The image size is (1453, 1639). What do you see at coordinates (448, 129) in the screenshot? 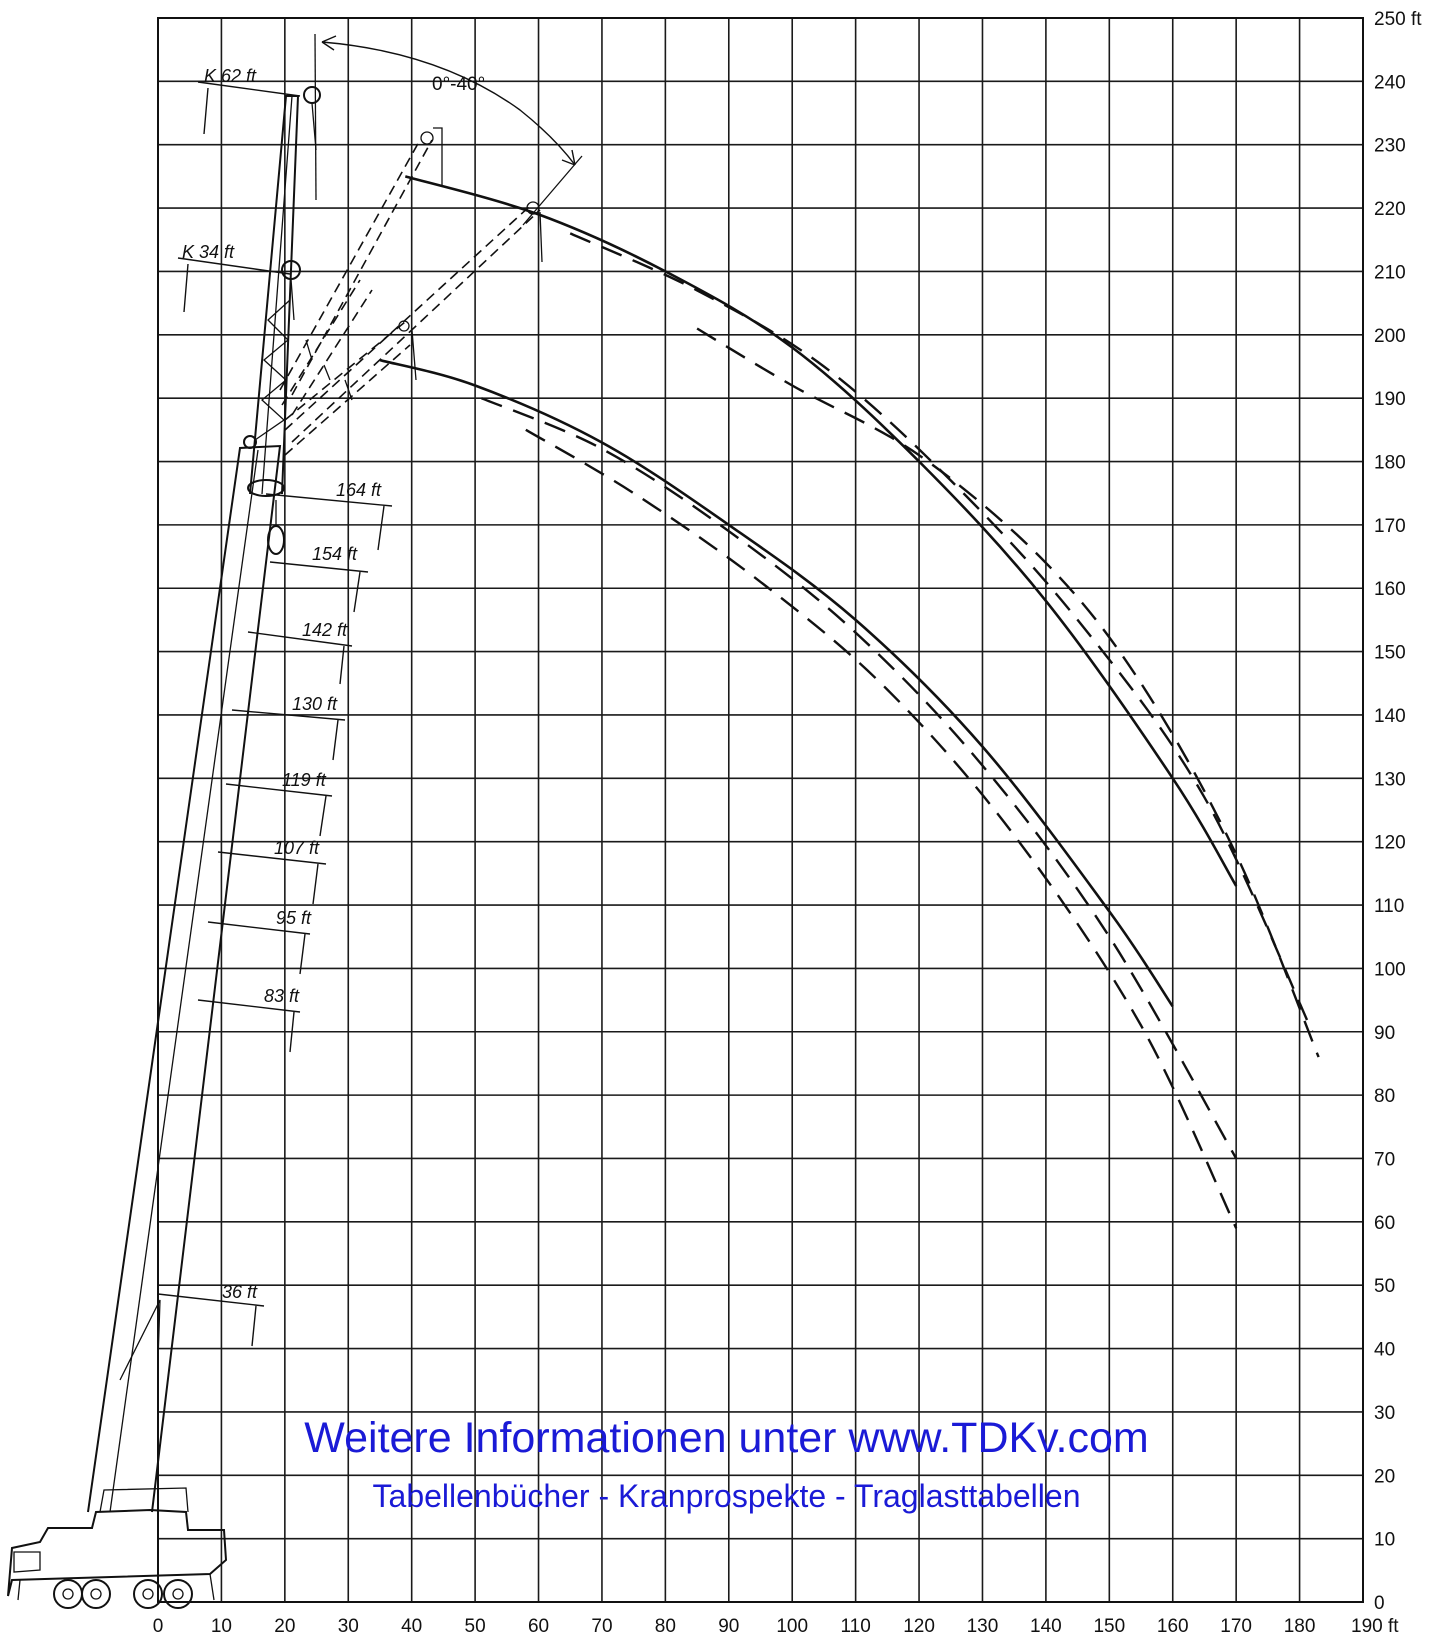
I see `jib-angle-indicator` at bounding box center [448, 129].